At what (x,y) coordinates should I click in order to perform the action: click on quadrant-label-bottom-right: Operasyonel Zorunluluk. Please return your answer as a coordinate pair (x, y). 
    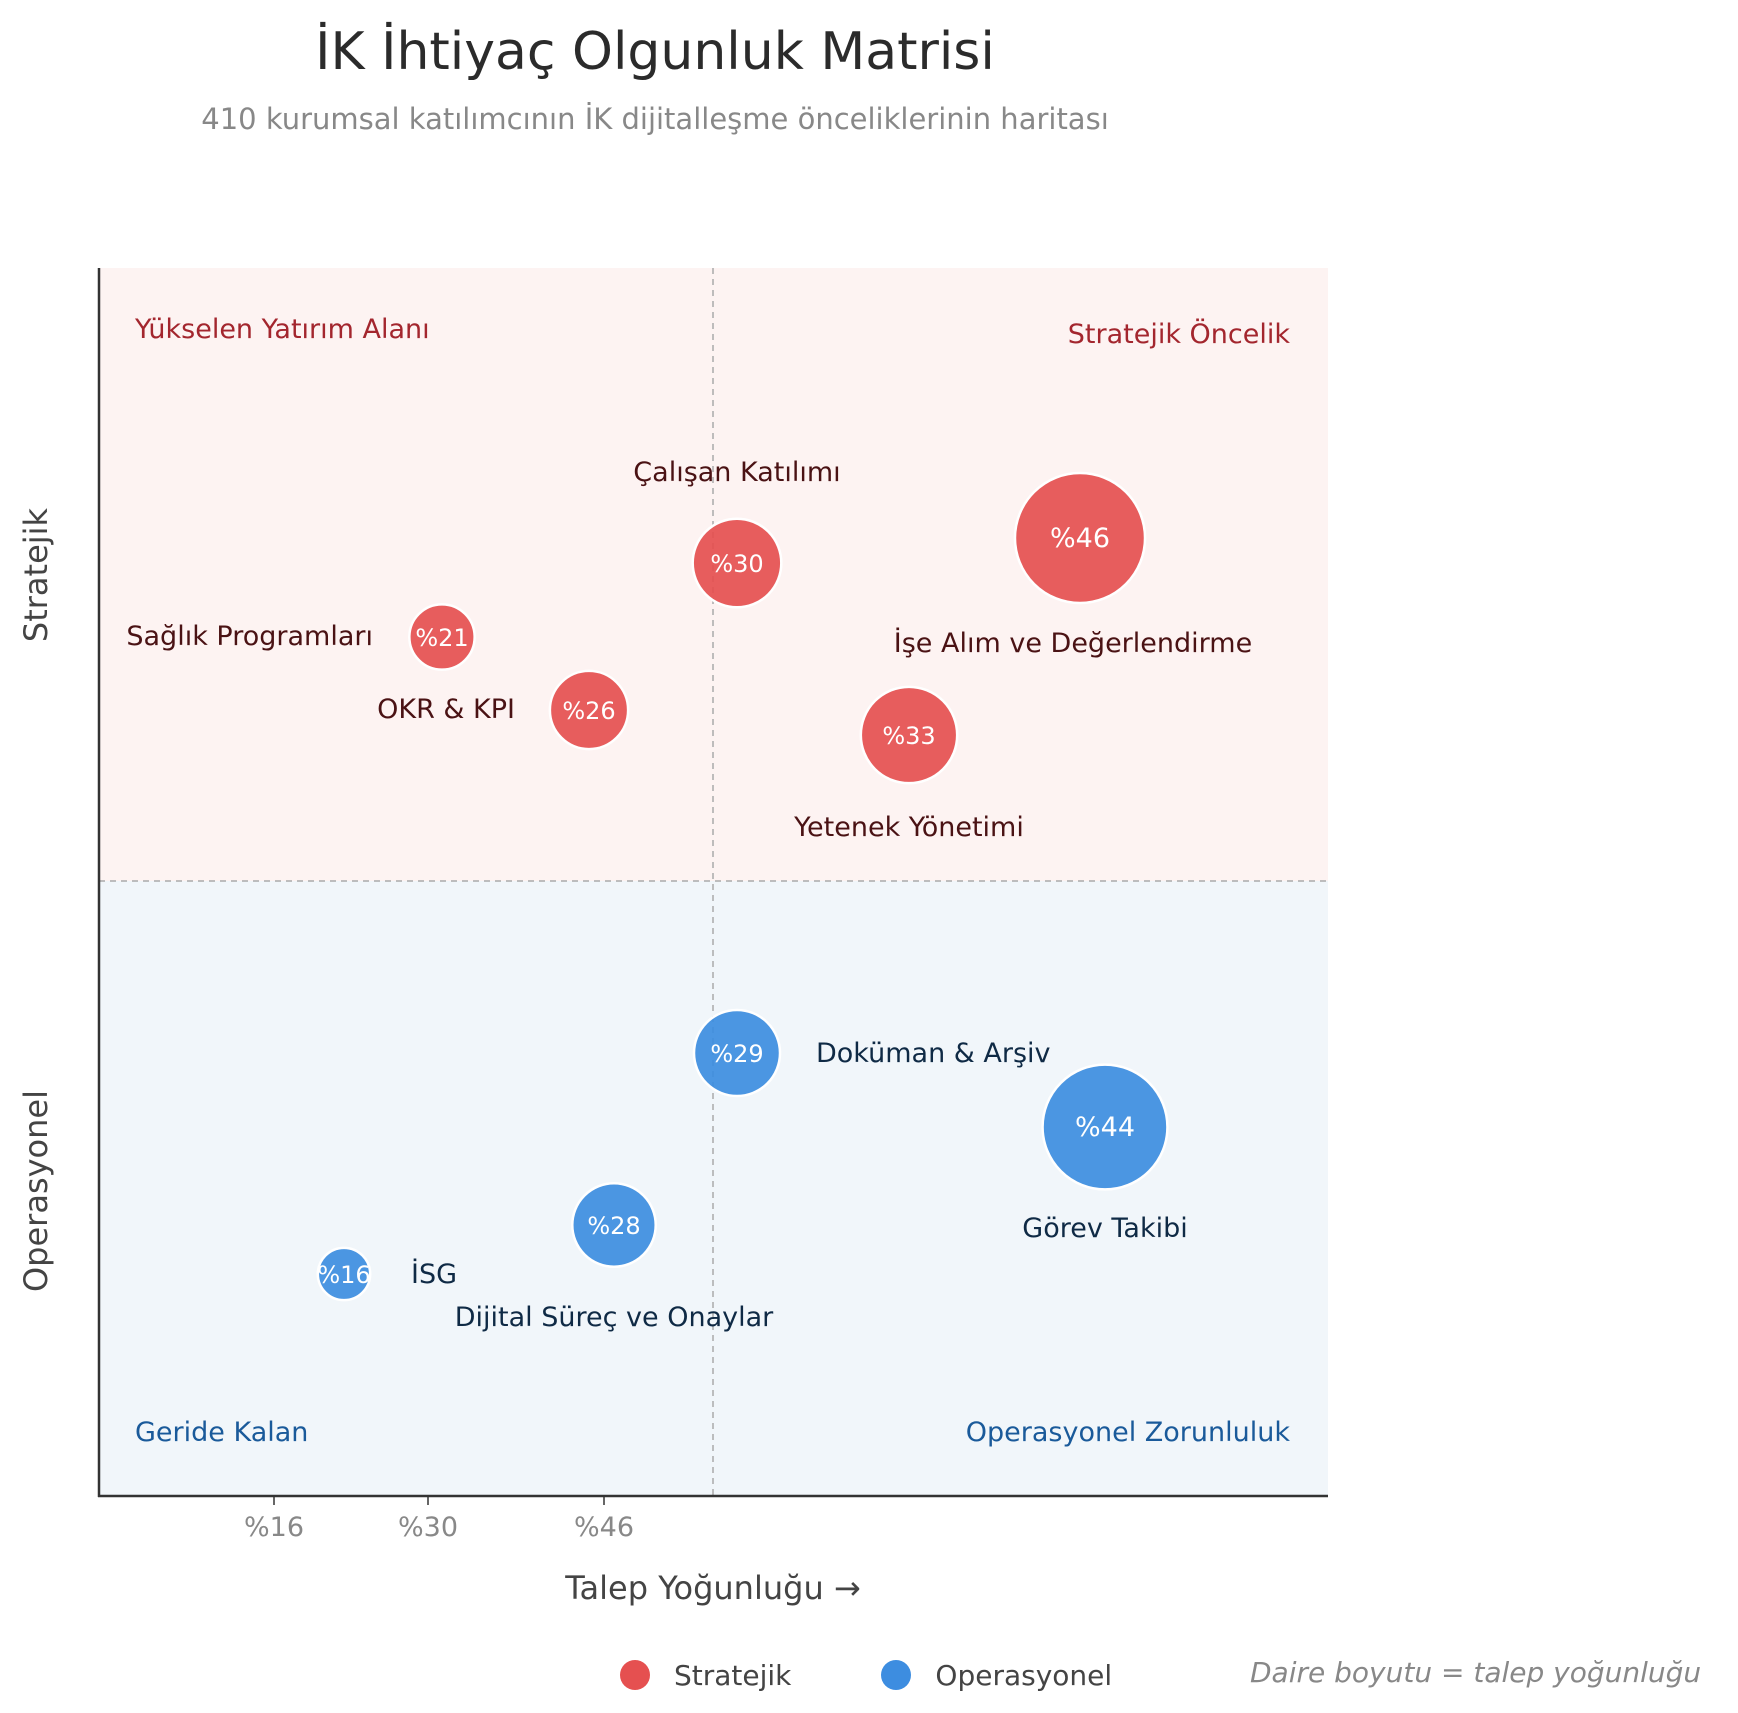
    Looking at the image, I should click on (1128, 1432).